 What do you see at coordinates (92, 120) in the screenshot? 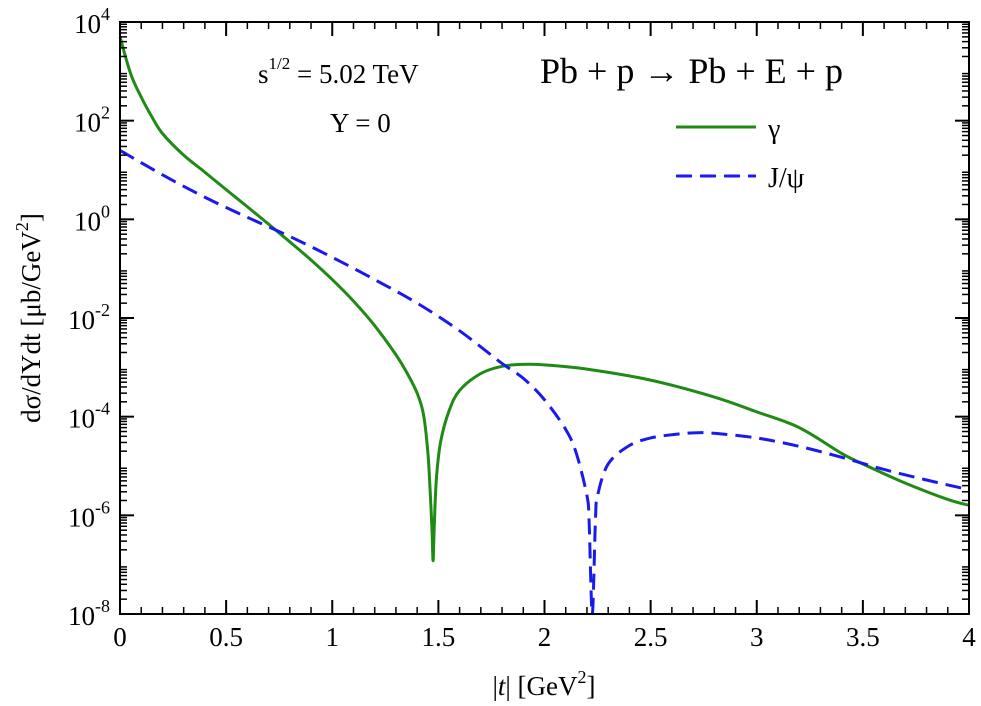
I see `y-tick-label: 10²` at bounding box center [92, 120].